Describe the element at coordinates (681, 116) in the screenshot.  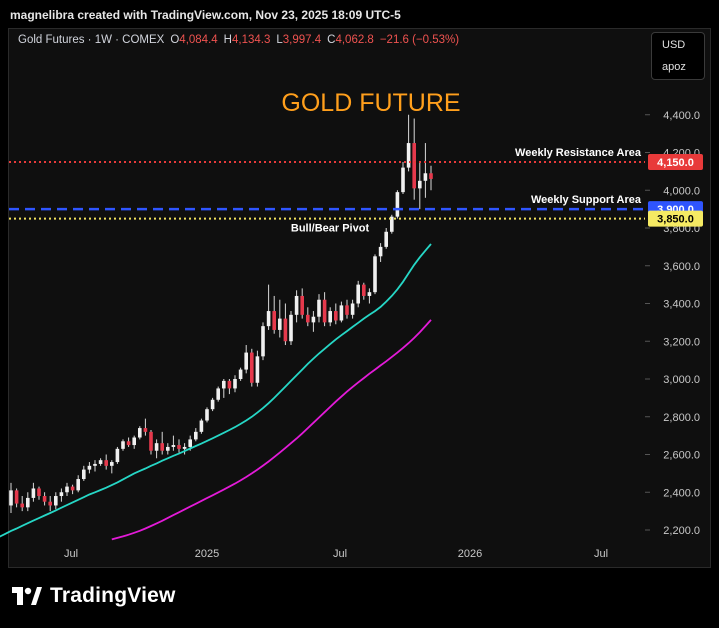
I see `y-tick-label: 4,400.0` at that location.